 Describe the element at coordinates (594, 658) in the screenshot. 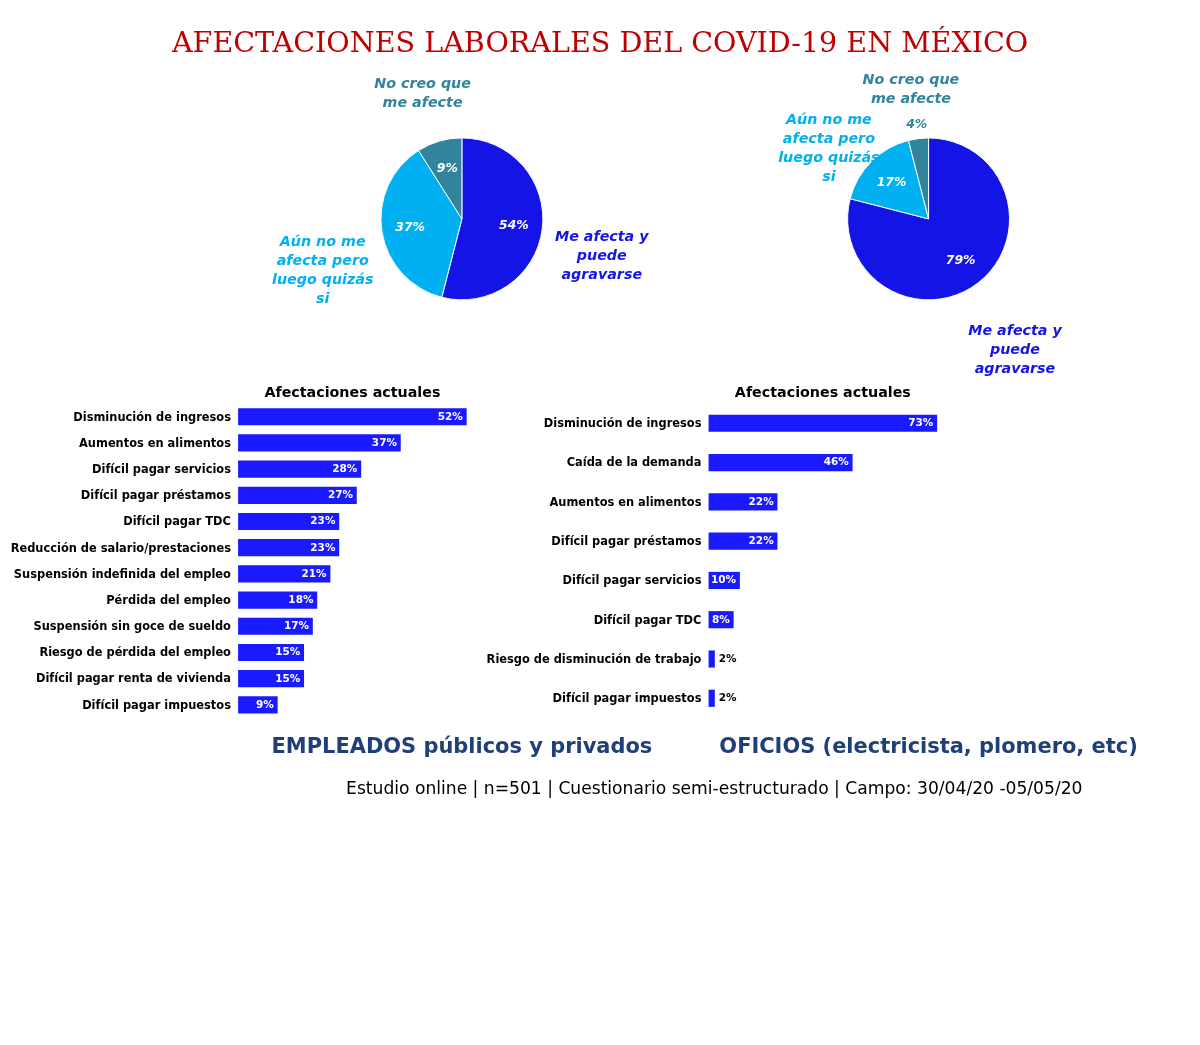

I see `y-tick-label: Riesgo de disminución de trabajo` at that location.